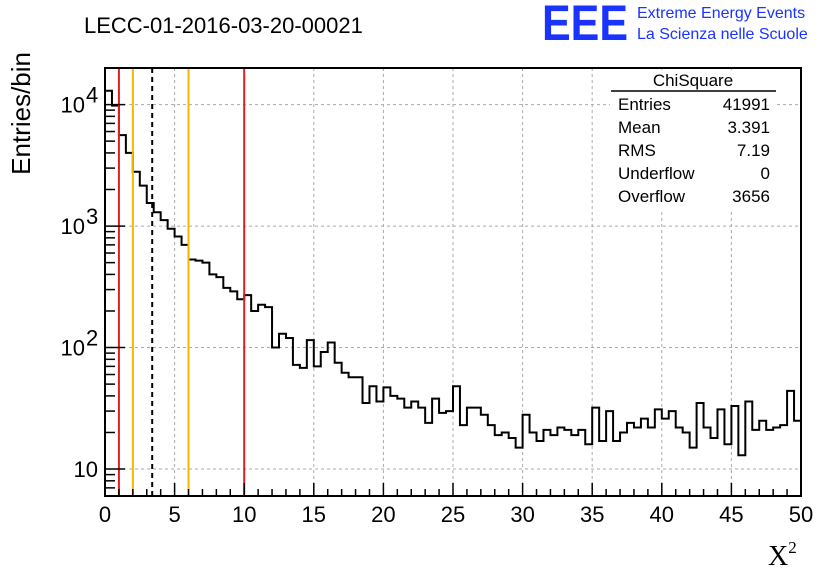 The width and height of the screenshot is (836, 572). What do you see at coordinates (746, 104) in the screenshot?
I see `stat-value: 41991` at bounding box center [746, 104].